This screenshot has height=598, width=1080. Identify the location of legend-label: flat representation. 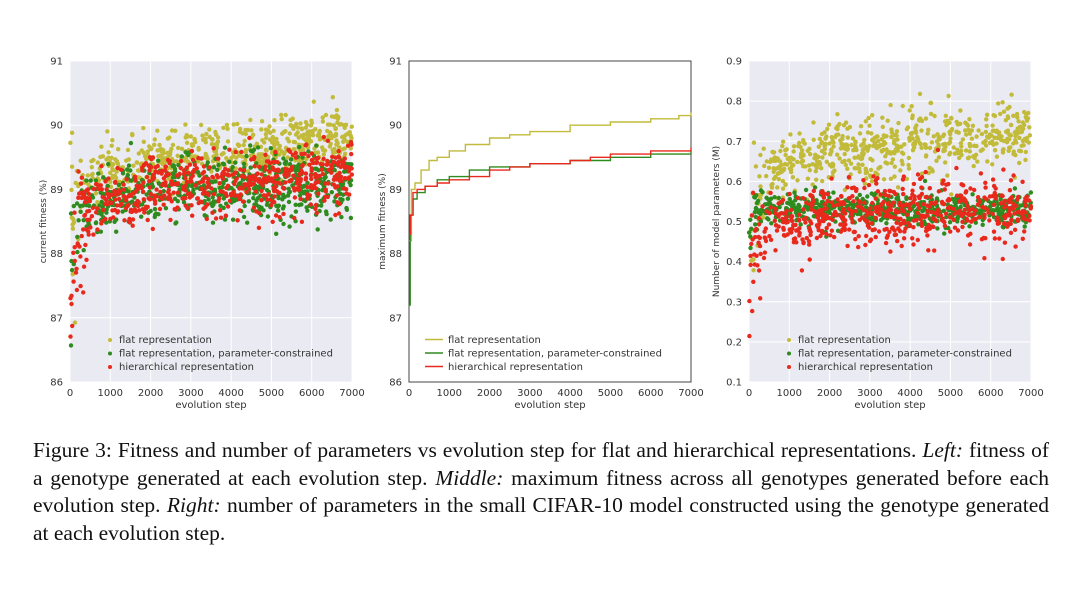
(165, 340).